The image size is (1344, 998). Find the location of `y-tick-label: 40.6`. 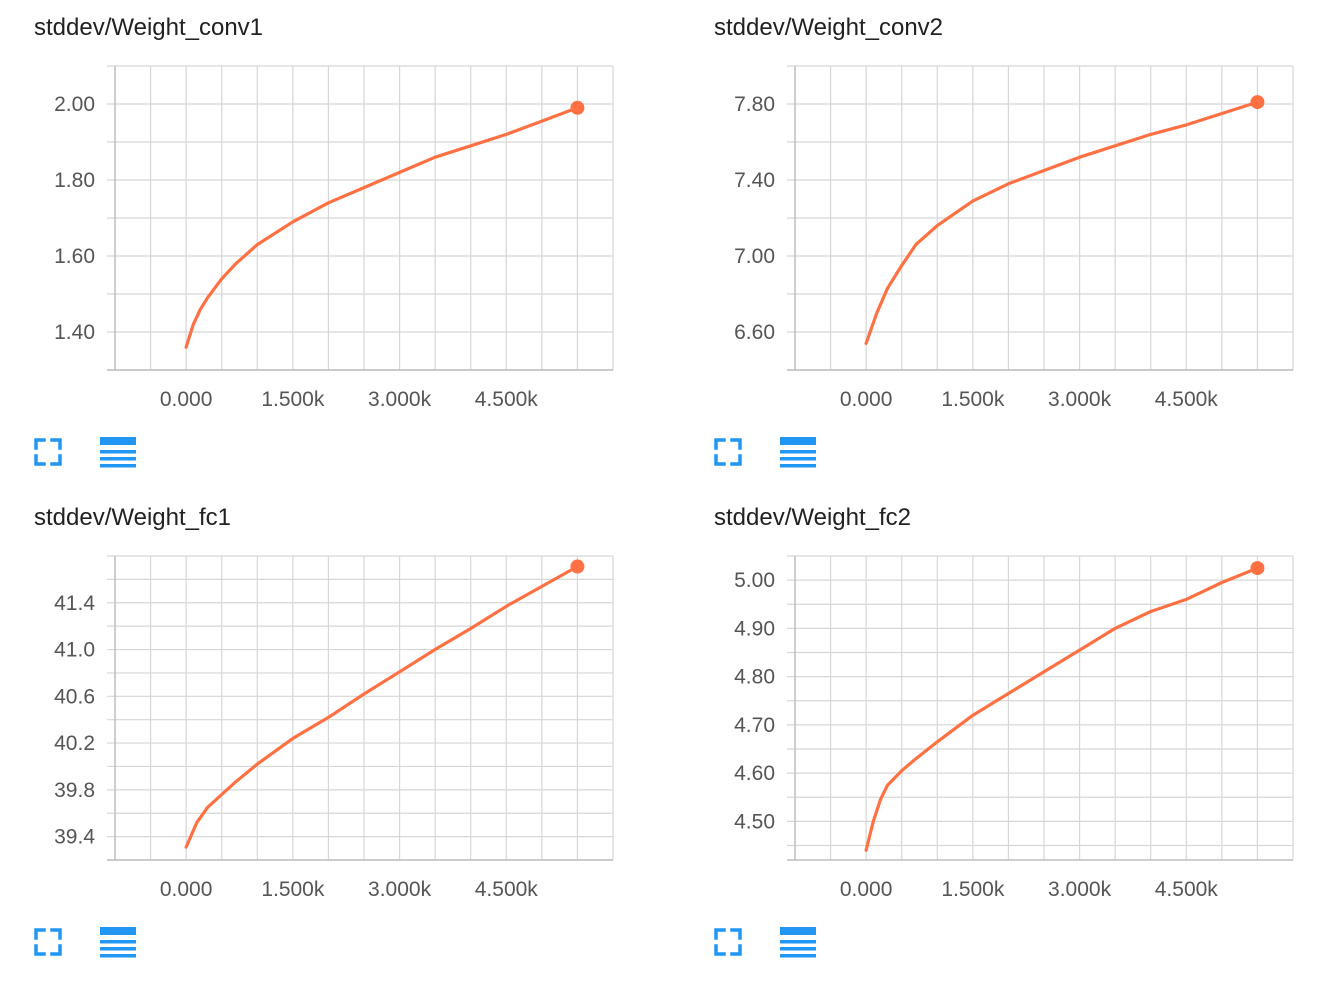

y-tick-label: 40.6 is located at coordinates (74, 696).